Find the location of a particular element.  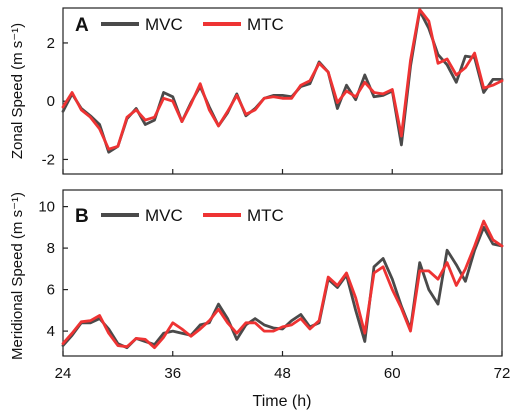

y-axis-label-zonal: Zonal Speed (m s⁻¹) is located at coordinates (17, 91).